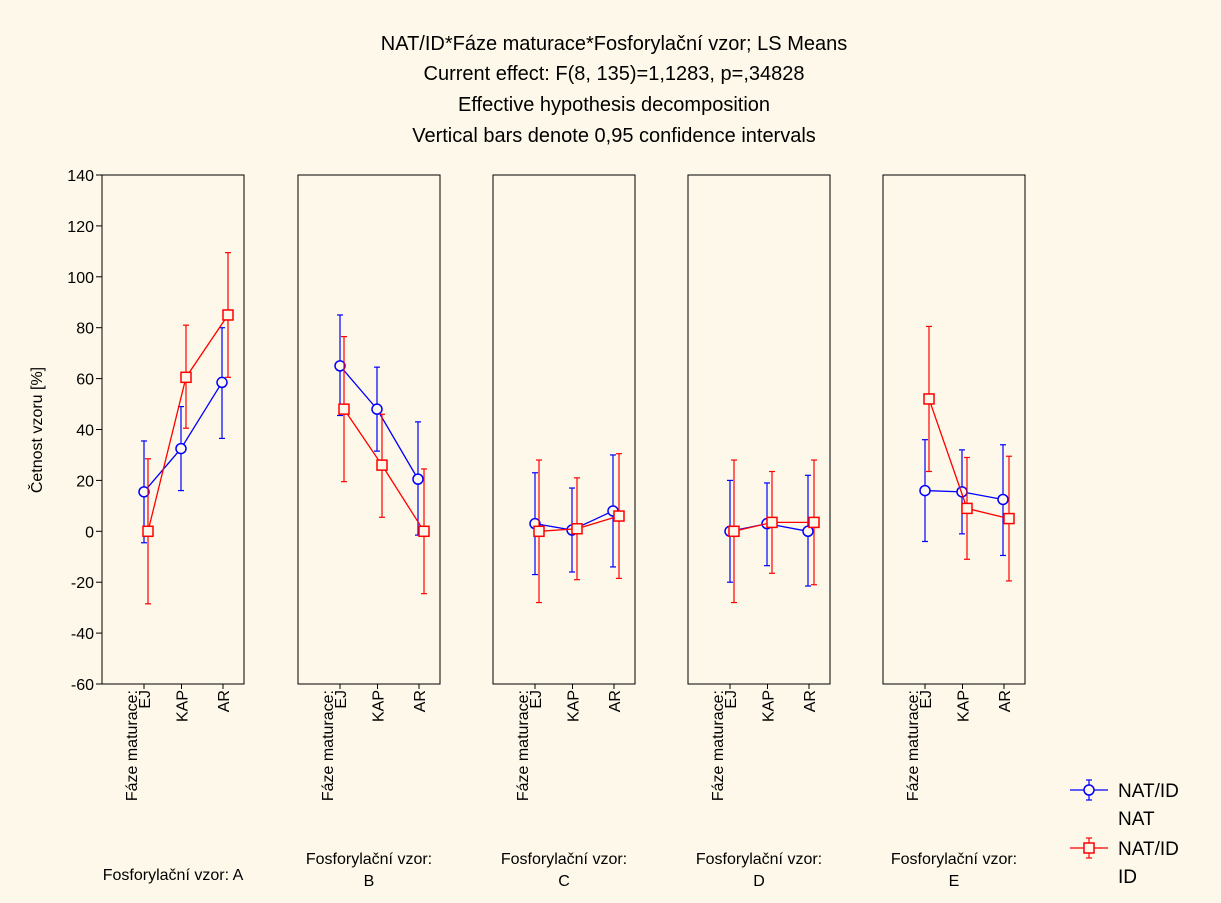 Image resolution: width=1221 pixels, height=903 pixels. What do you see at coordinates (80, 227) in the screenshot?
I see `y-tick-label: 120` at bounding box center [80, 227].